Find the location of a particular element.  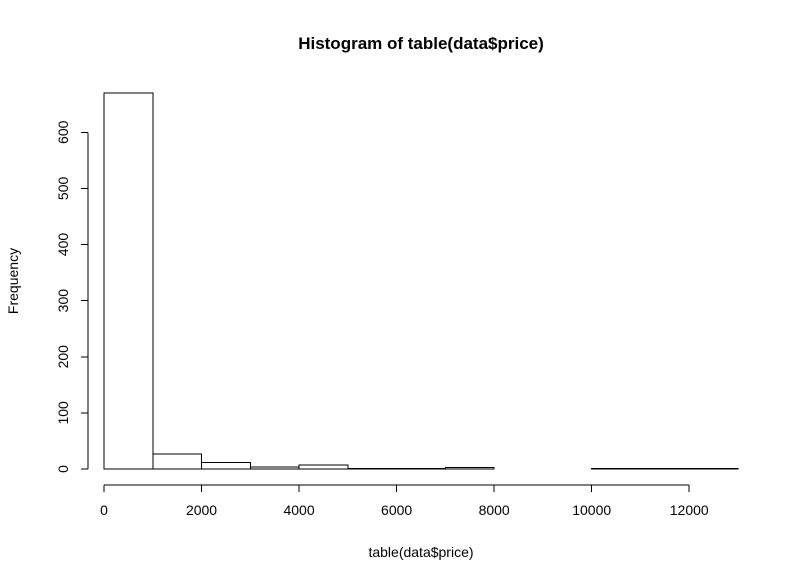

y-tick-label-2: 200 is located at coordinates (63, 357).